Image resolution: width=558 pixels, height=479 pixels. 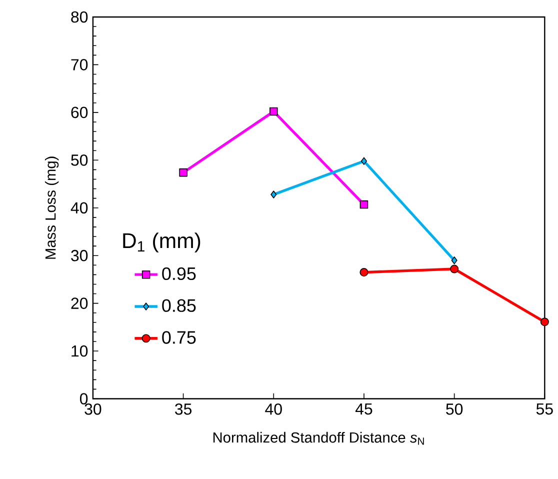 I want to click on x-tick-label: 55, so click(x=544, y=409).